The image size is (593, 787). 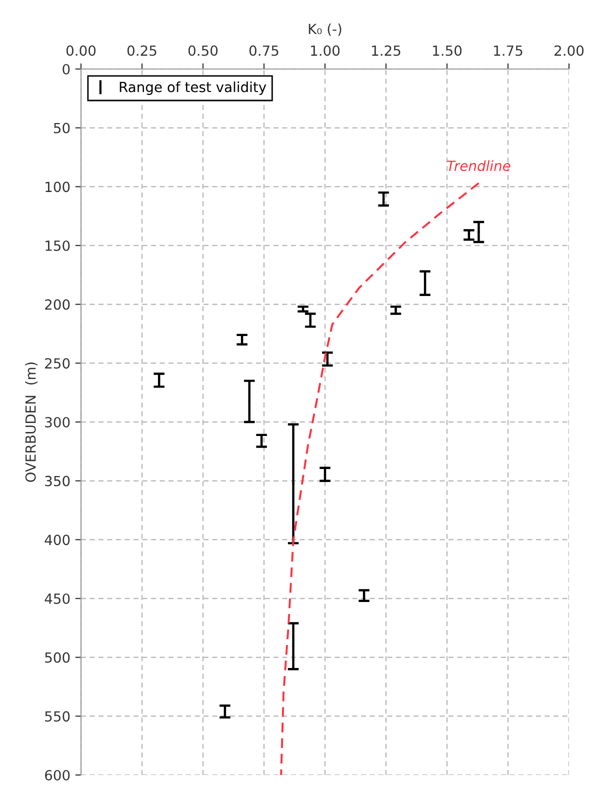 What do you see at coordinates (66, 69) in the screenshot?
I see `y-tick-label: 0` at bounding box center [66, 69].